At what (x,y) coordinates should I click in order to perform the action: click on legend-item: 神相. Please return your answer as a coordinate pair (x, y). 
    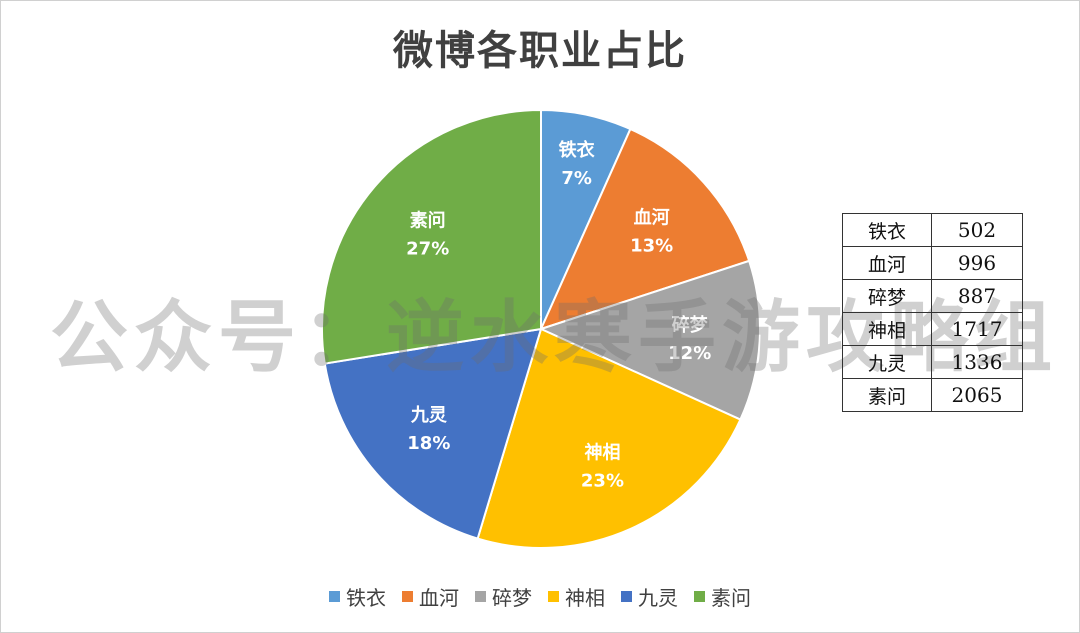
    Looking at the image, I should click on (576, 596).